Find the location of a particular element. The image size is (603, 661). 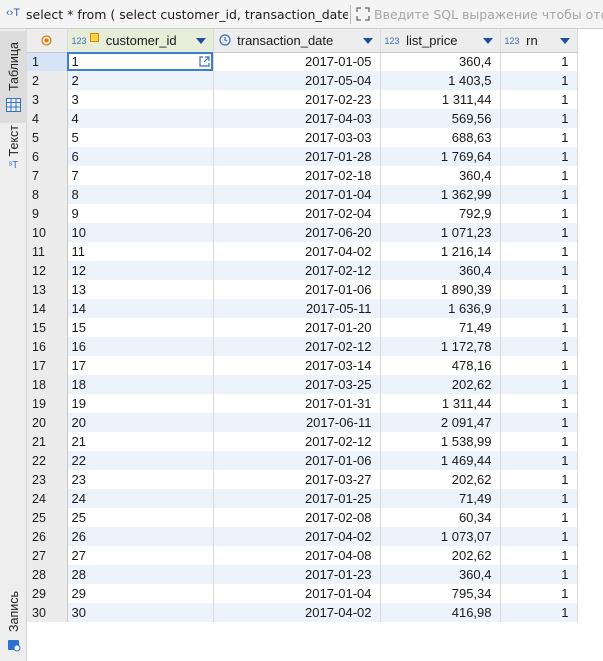

open-editor-icon is located at coordinates (204, 61).